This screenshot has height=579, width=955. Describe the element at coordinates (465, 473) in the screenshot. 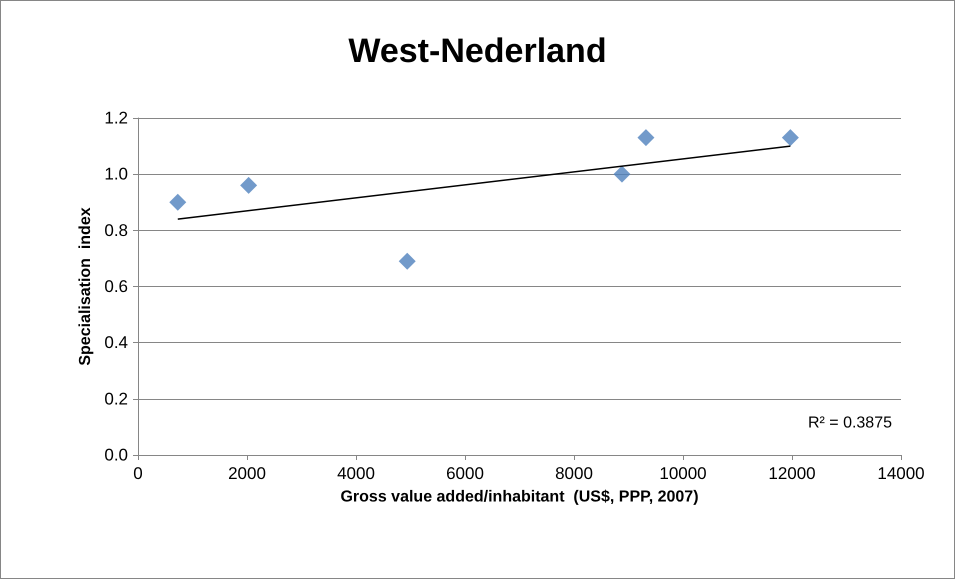

I see `x-tick-label: 6000` at that location.